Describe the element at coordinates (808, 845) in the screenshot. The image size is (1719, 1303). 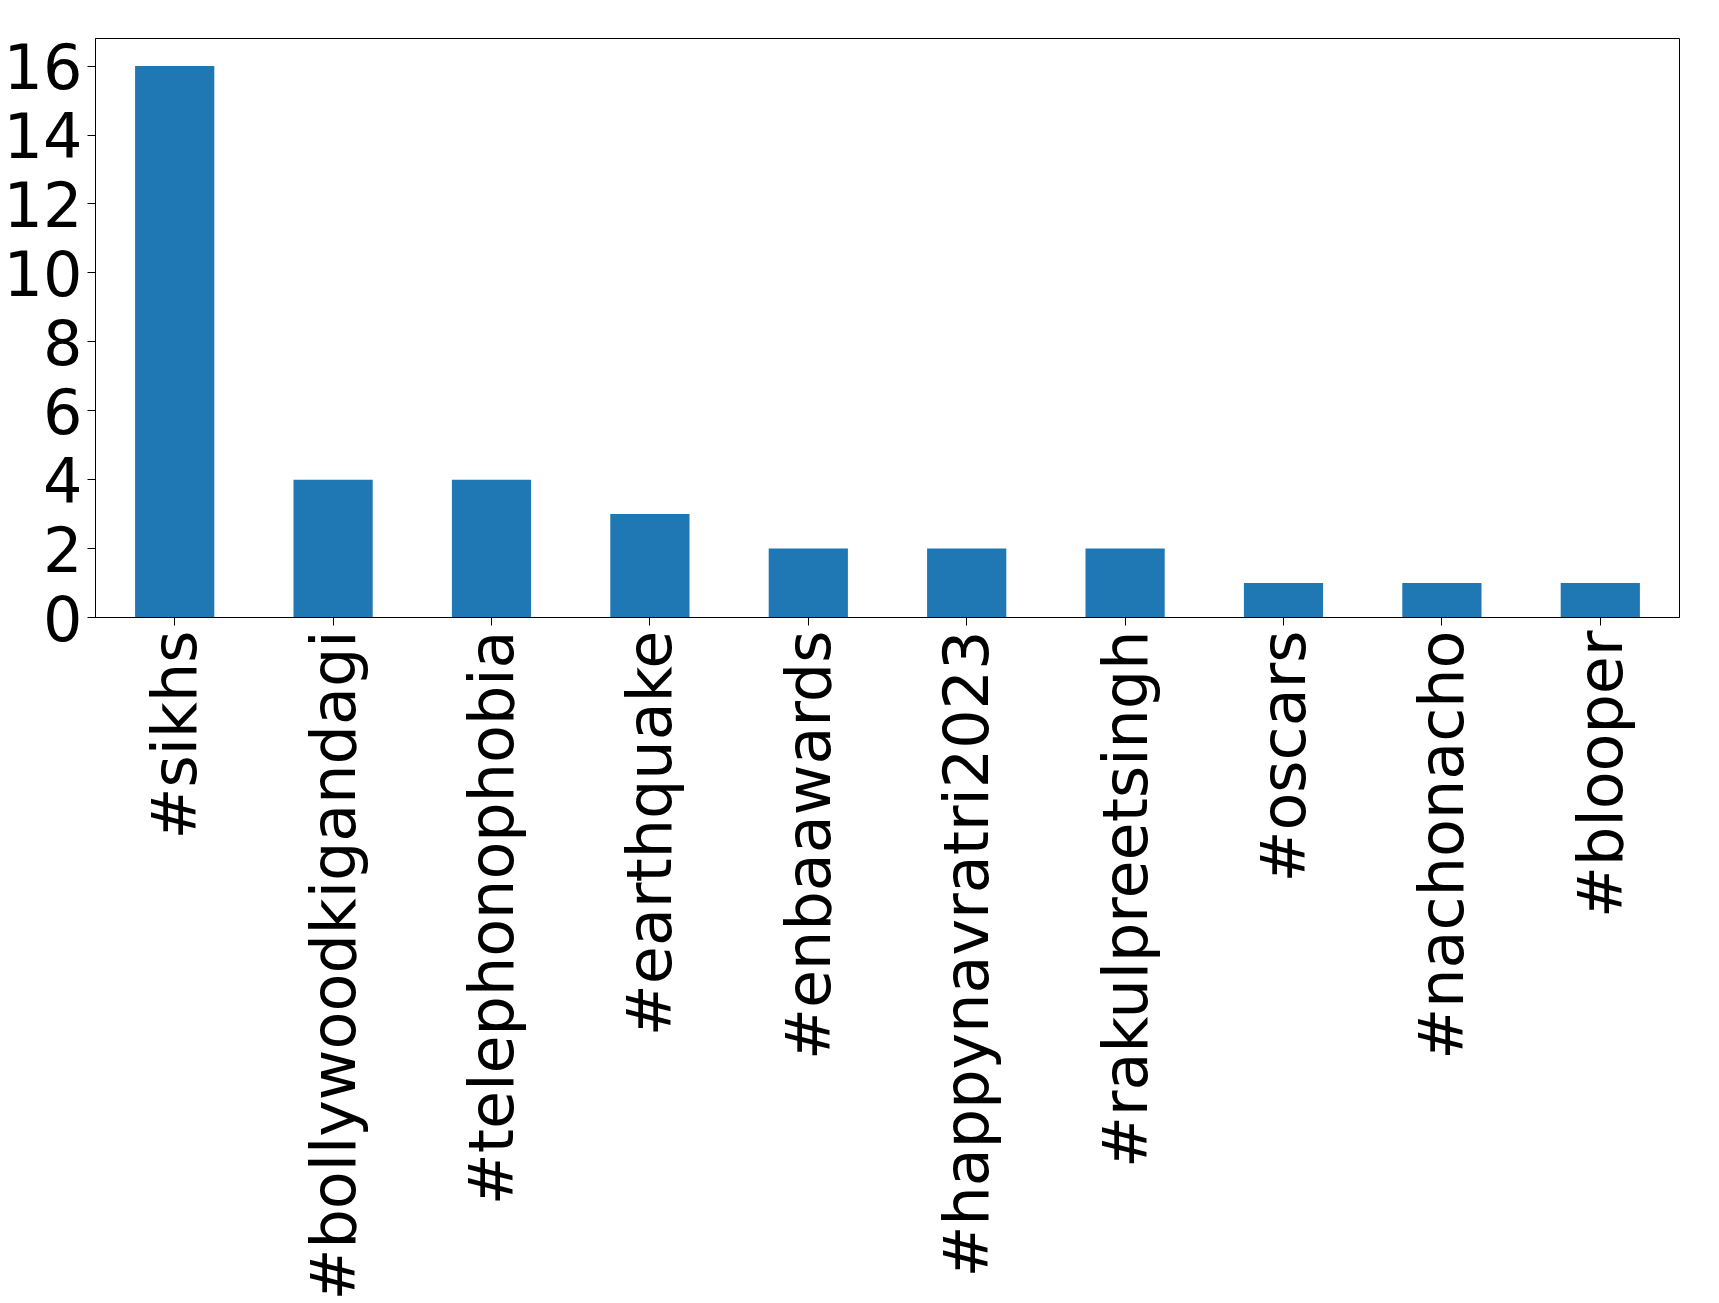
I see `x-tick-label: #enbaawards` at that location.